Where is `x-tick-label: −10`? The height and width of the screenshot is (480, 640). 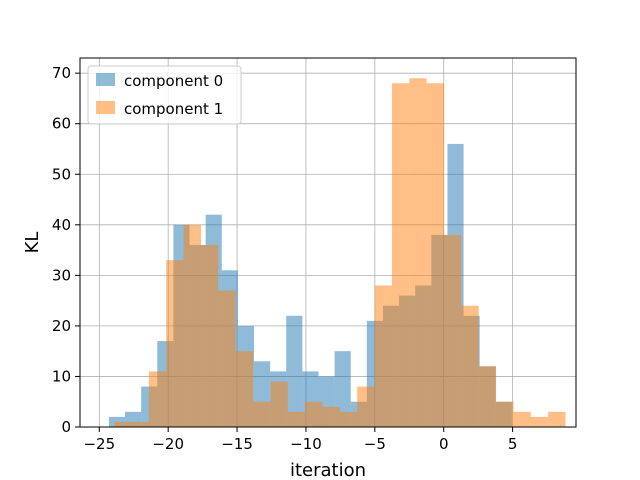 x-tick-label: −10 is located at coordinates (306, 444).